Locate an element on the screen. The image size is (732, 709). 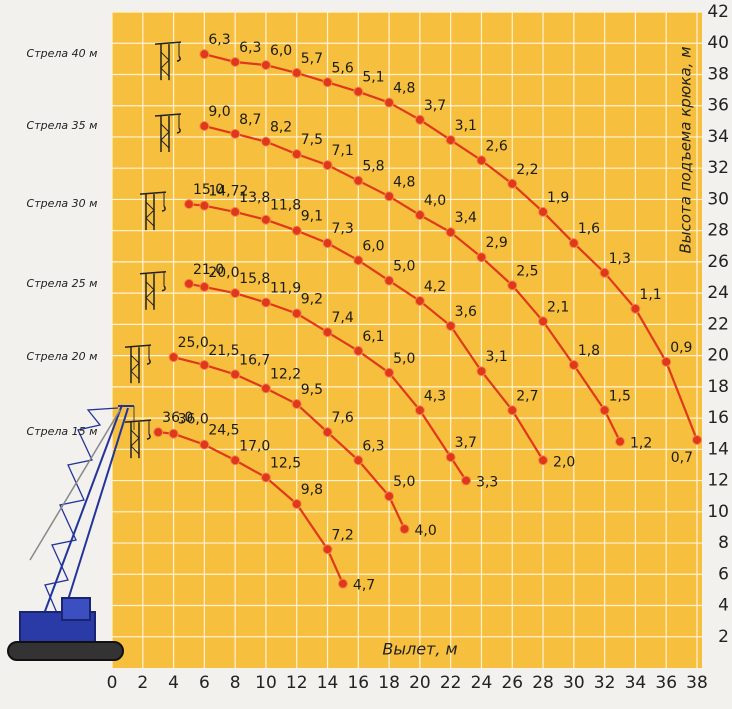
y-tick-label: 6 is located at coordinates (723, 574).